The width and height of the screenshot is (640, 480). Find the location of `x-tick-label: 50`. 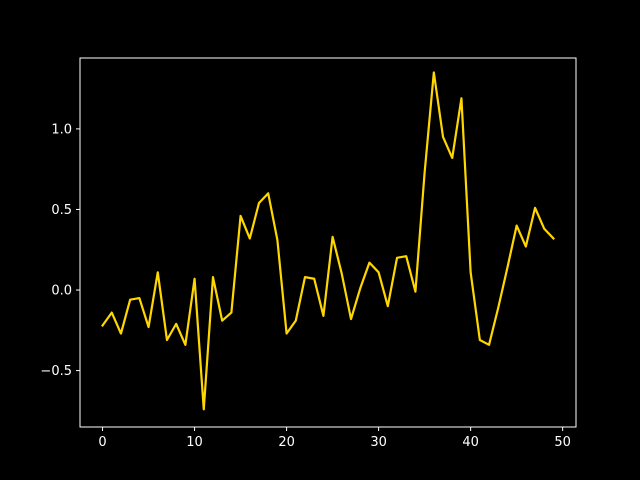

x-tick-label: 50 is located at coordinates (562, 442).